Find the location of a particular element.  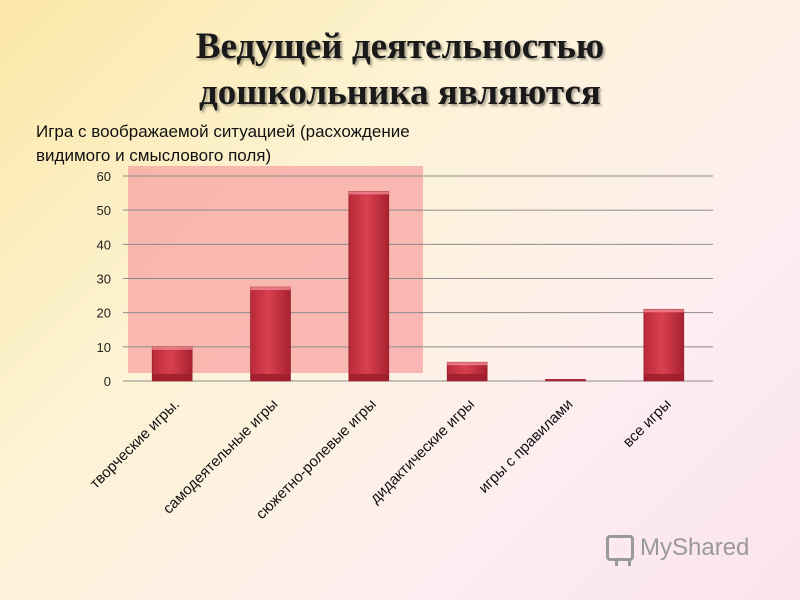

x-tick-label: дидактические игры is located at coordinates (422, 451).